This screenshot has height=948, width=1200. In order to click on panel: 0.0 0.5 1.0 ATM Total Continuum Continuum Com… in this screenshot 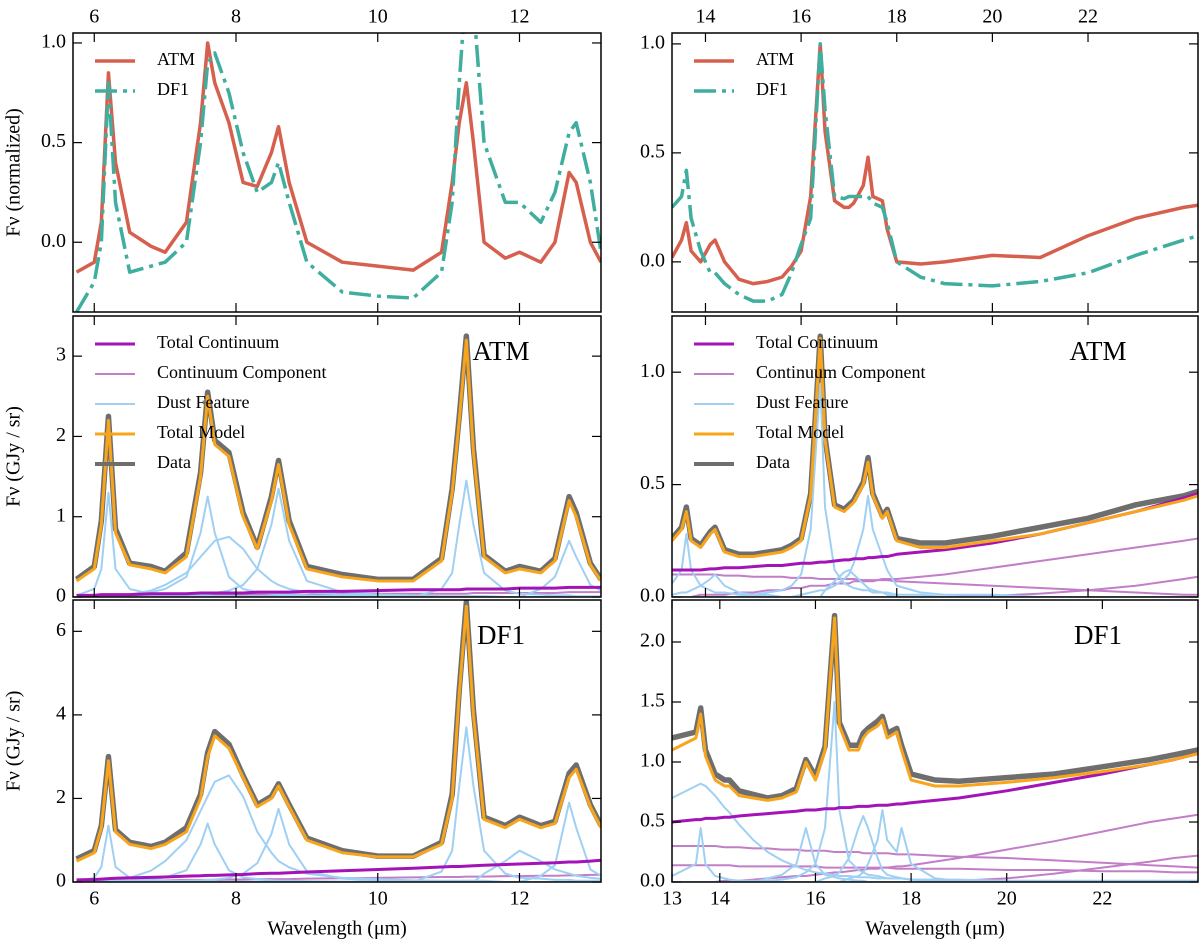, I will do `click(919, 461)`.